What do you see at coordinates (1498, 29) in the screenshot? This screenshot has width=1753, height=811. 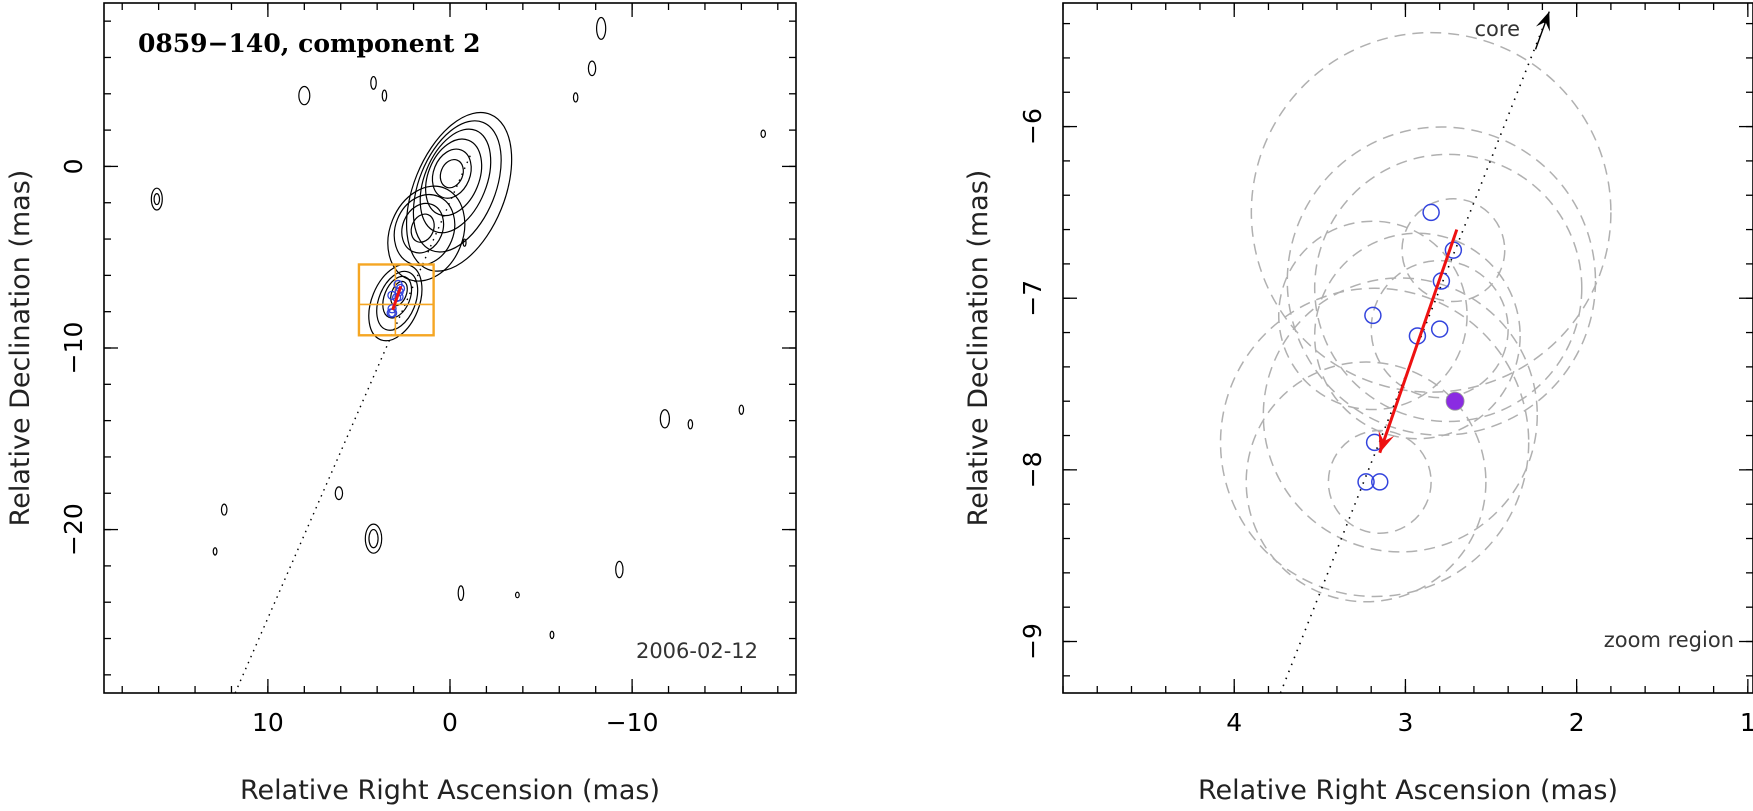 I see `core-annotation: core` at bounding box center [1498, 29].